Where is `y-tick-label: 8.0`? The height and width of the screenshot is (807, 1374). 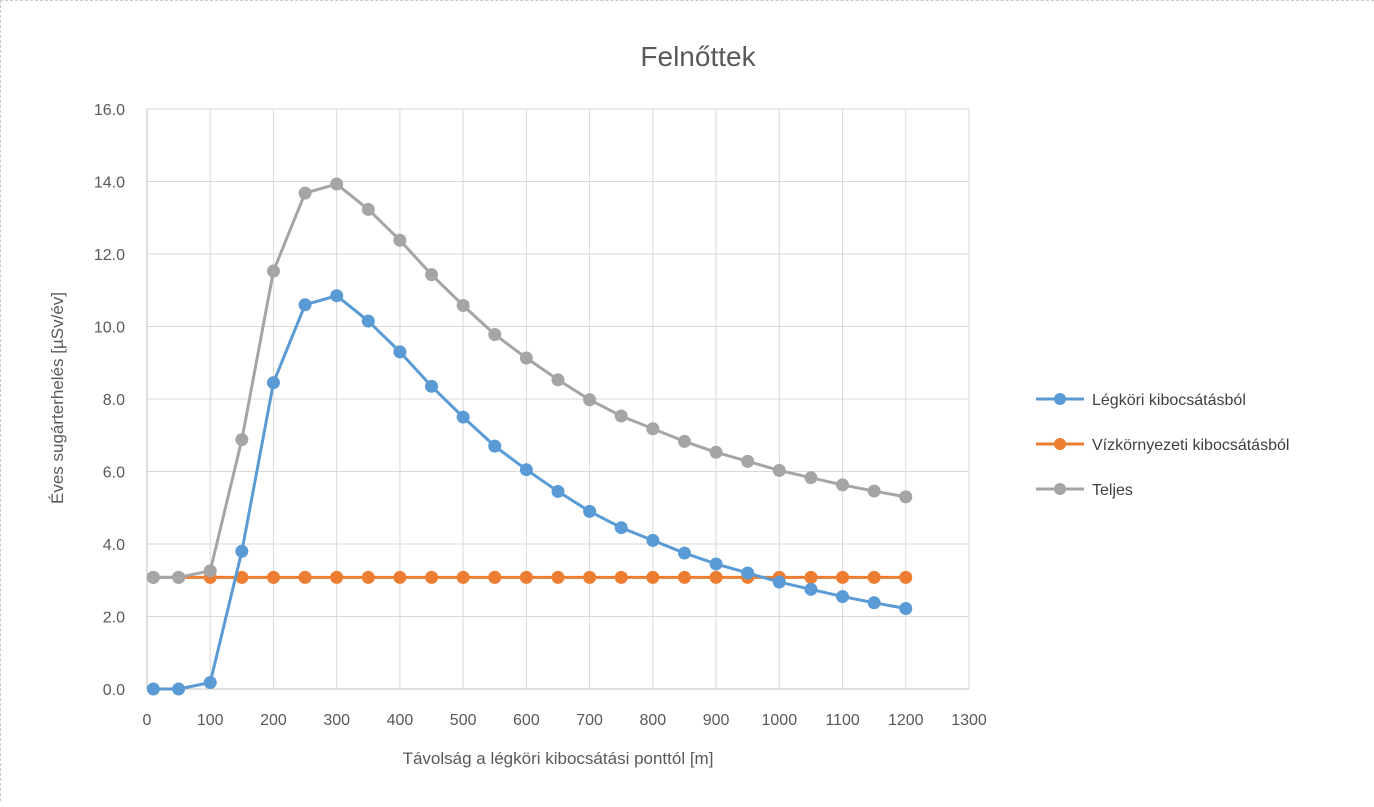
y-tick-label: 8.0 is located at coordinates (114, 400).